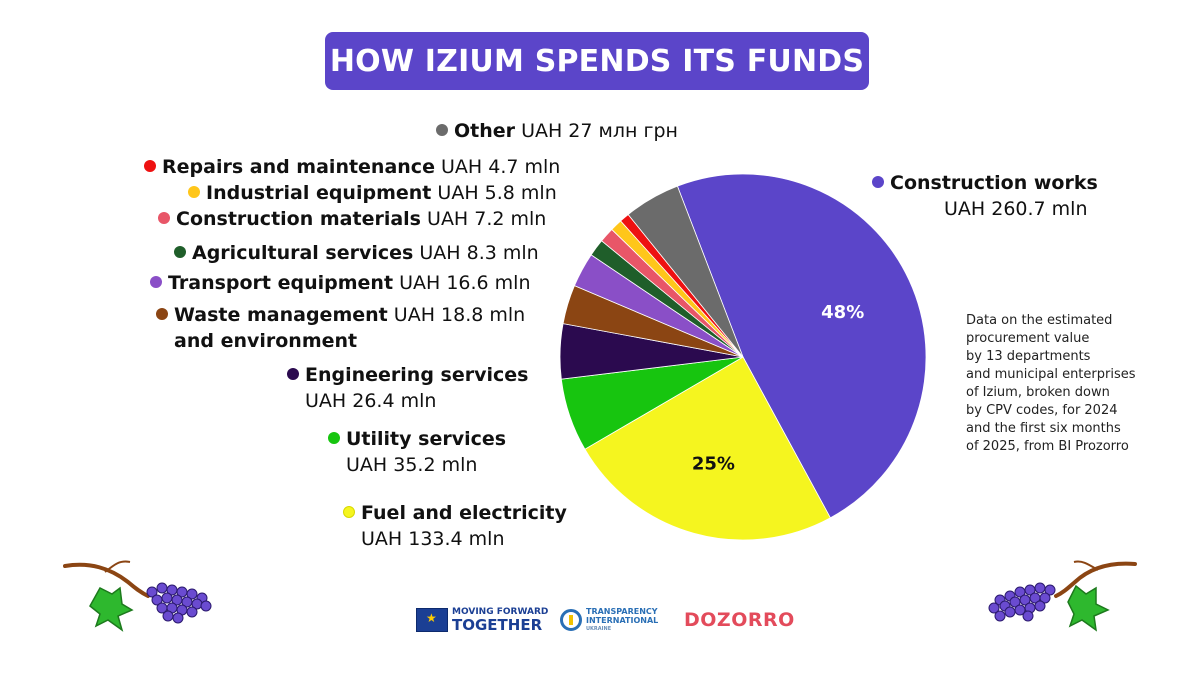  I want to click on ti-logo-line2: INTERNATIONAL, so click(622, 620).